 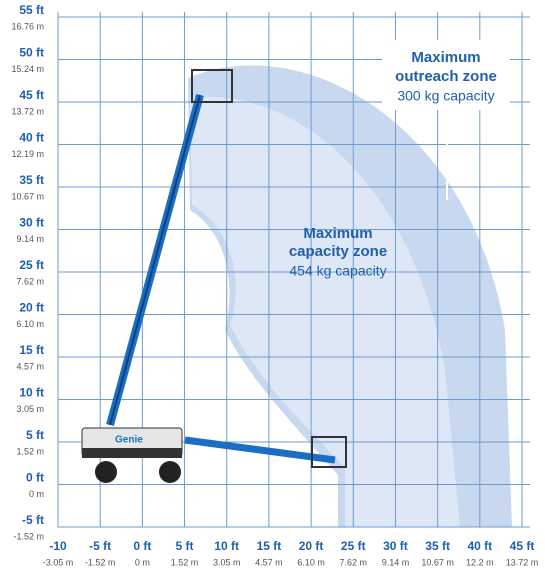 I want to click on x-label-ft: 40 ft, so click(x=479, y=546).